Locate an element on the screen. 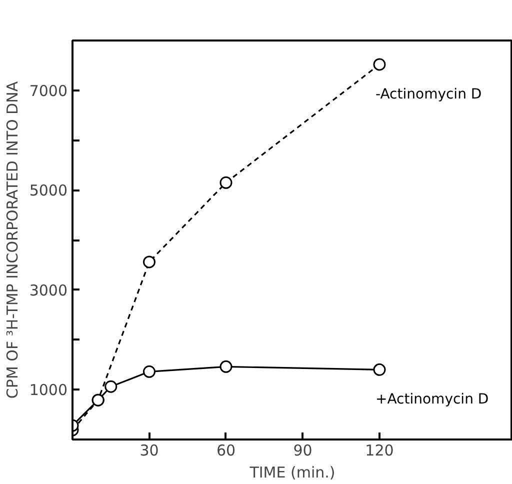 This screenshot has height=484, width=512. x-tick-label: 90 is located at coordinates (302, 451).